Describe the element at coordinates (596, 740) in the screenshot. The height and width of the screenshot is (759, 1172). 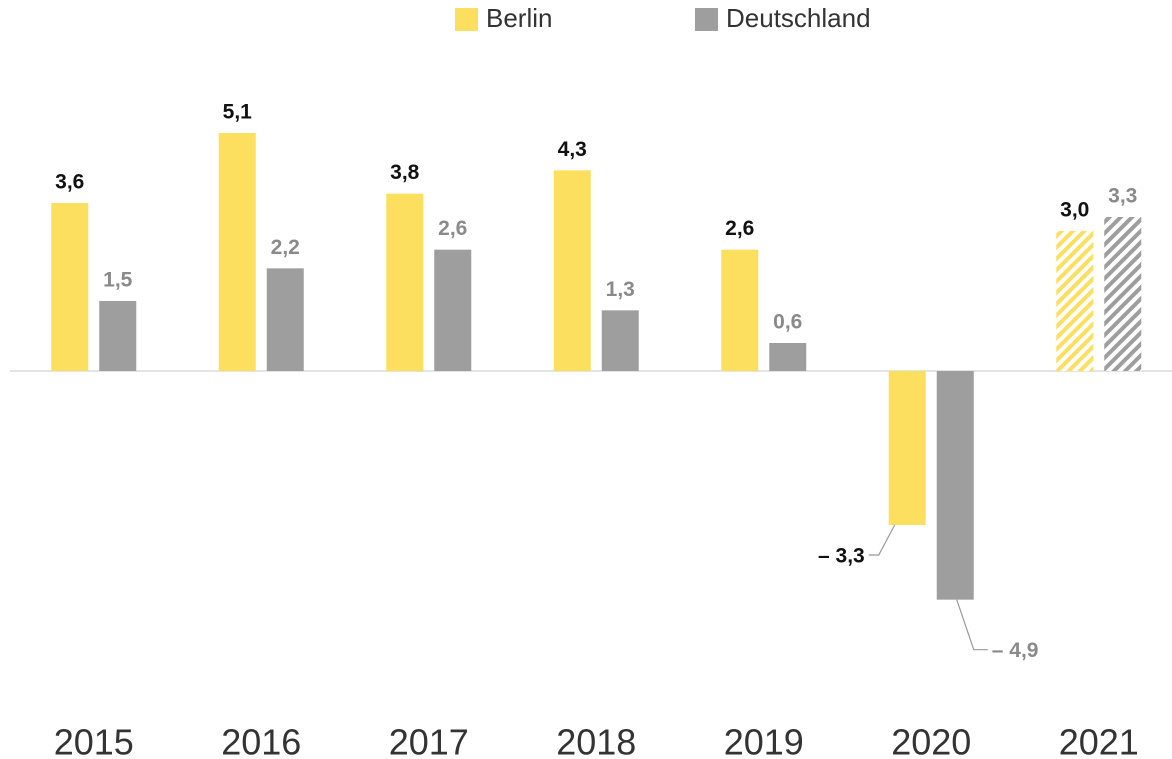
I see `x-tick-label: 2018` at that location.